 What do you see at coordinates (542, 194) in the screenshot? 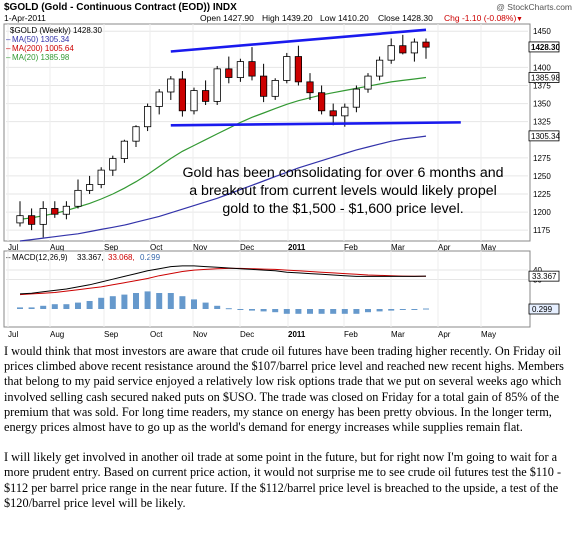
I see `price-y-tick: 1225` at bounding box center [542, 194].